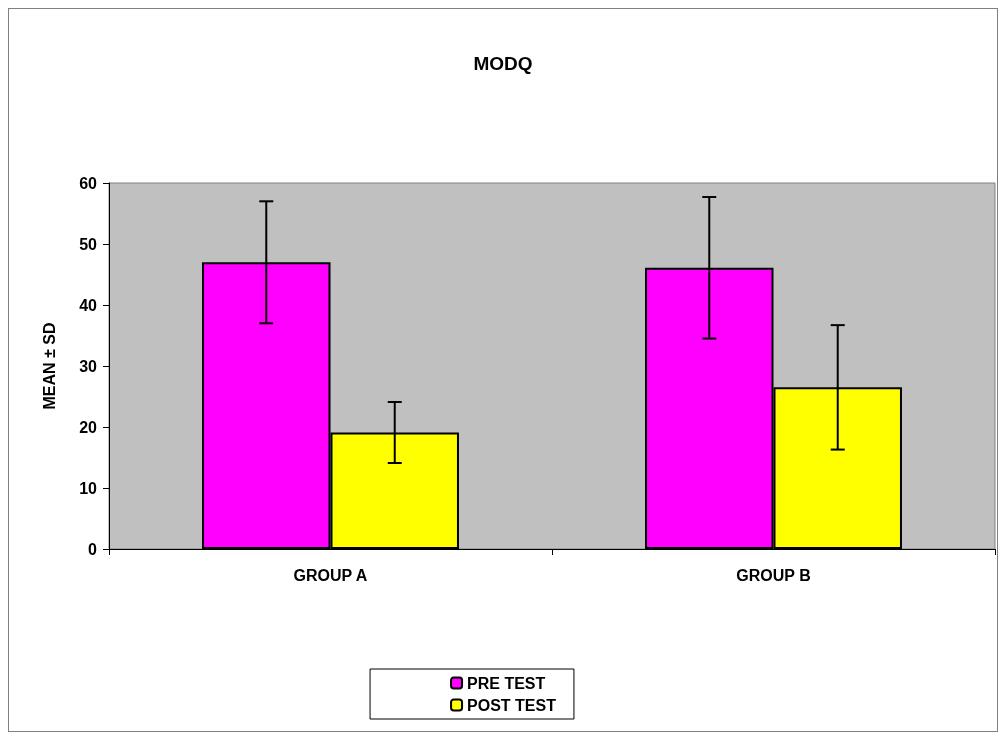 This screenshot has height=742, width=1008. What do you see at coordinates (506, 683) in the screenshot?
I see `legend-label: PRE TEST` at bounding box center [506, 683].